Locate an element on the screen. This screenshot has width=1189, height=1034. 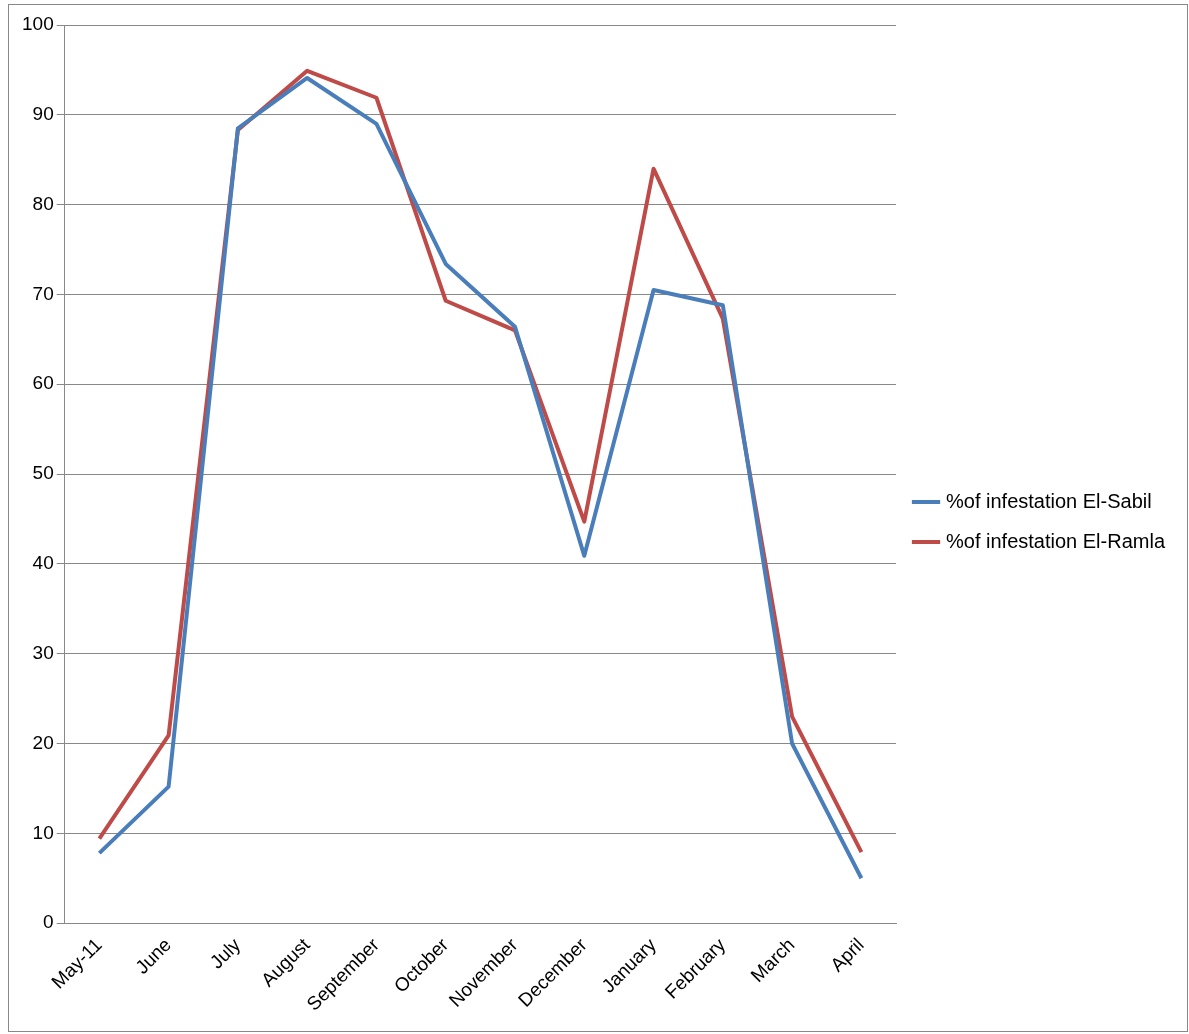
y-tick-label: 70 is located at coordinates (43, 293).